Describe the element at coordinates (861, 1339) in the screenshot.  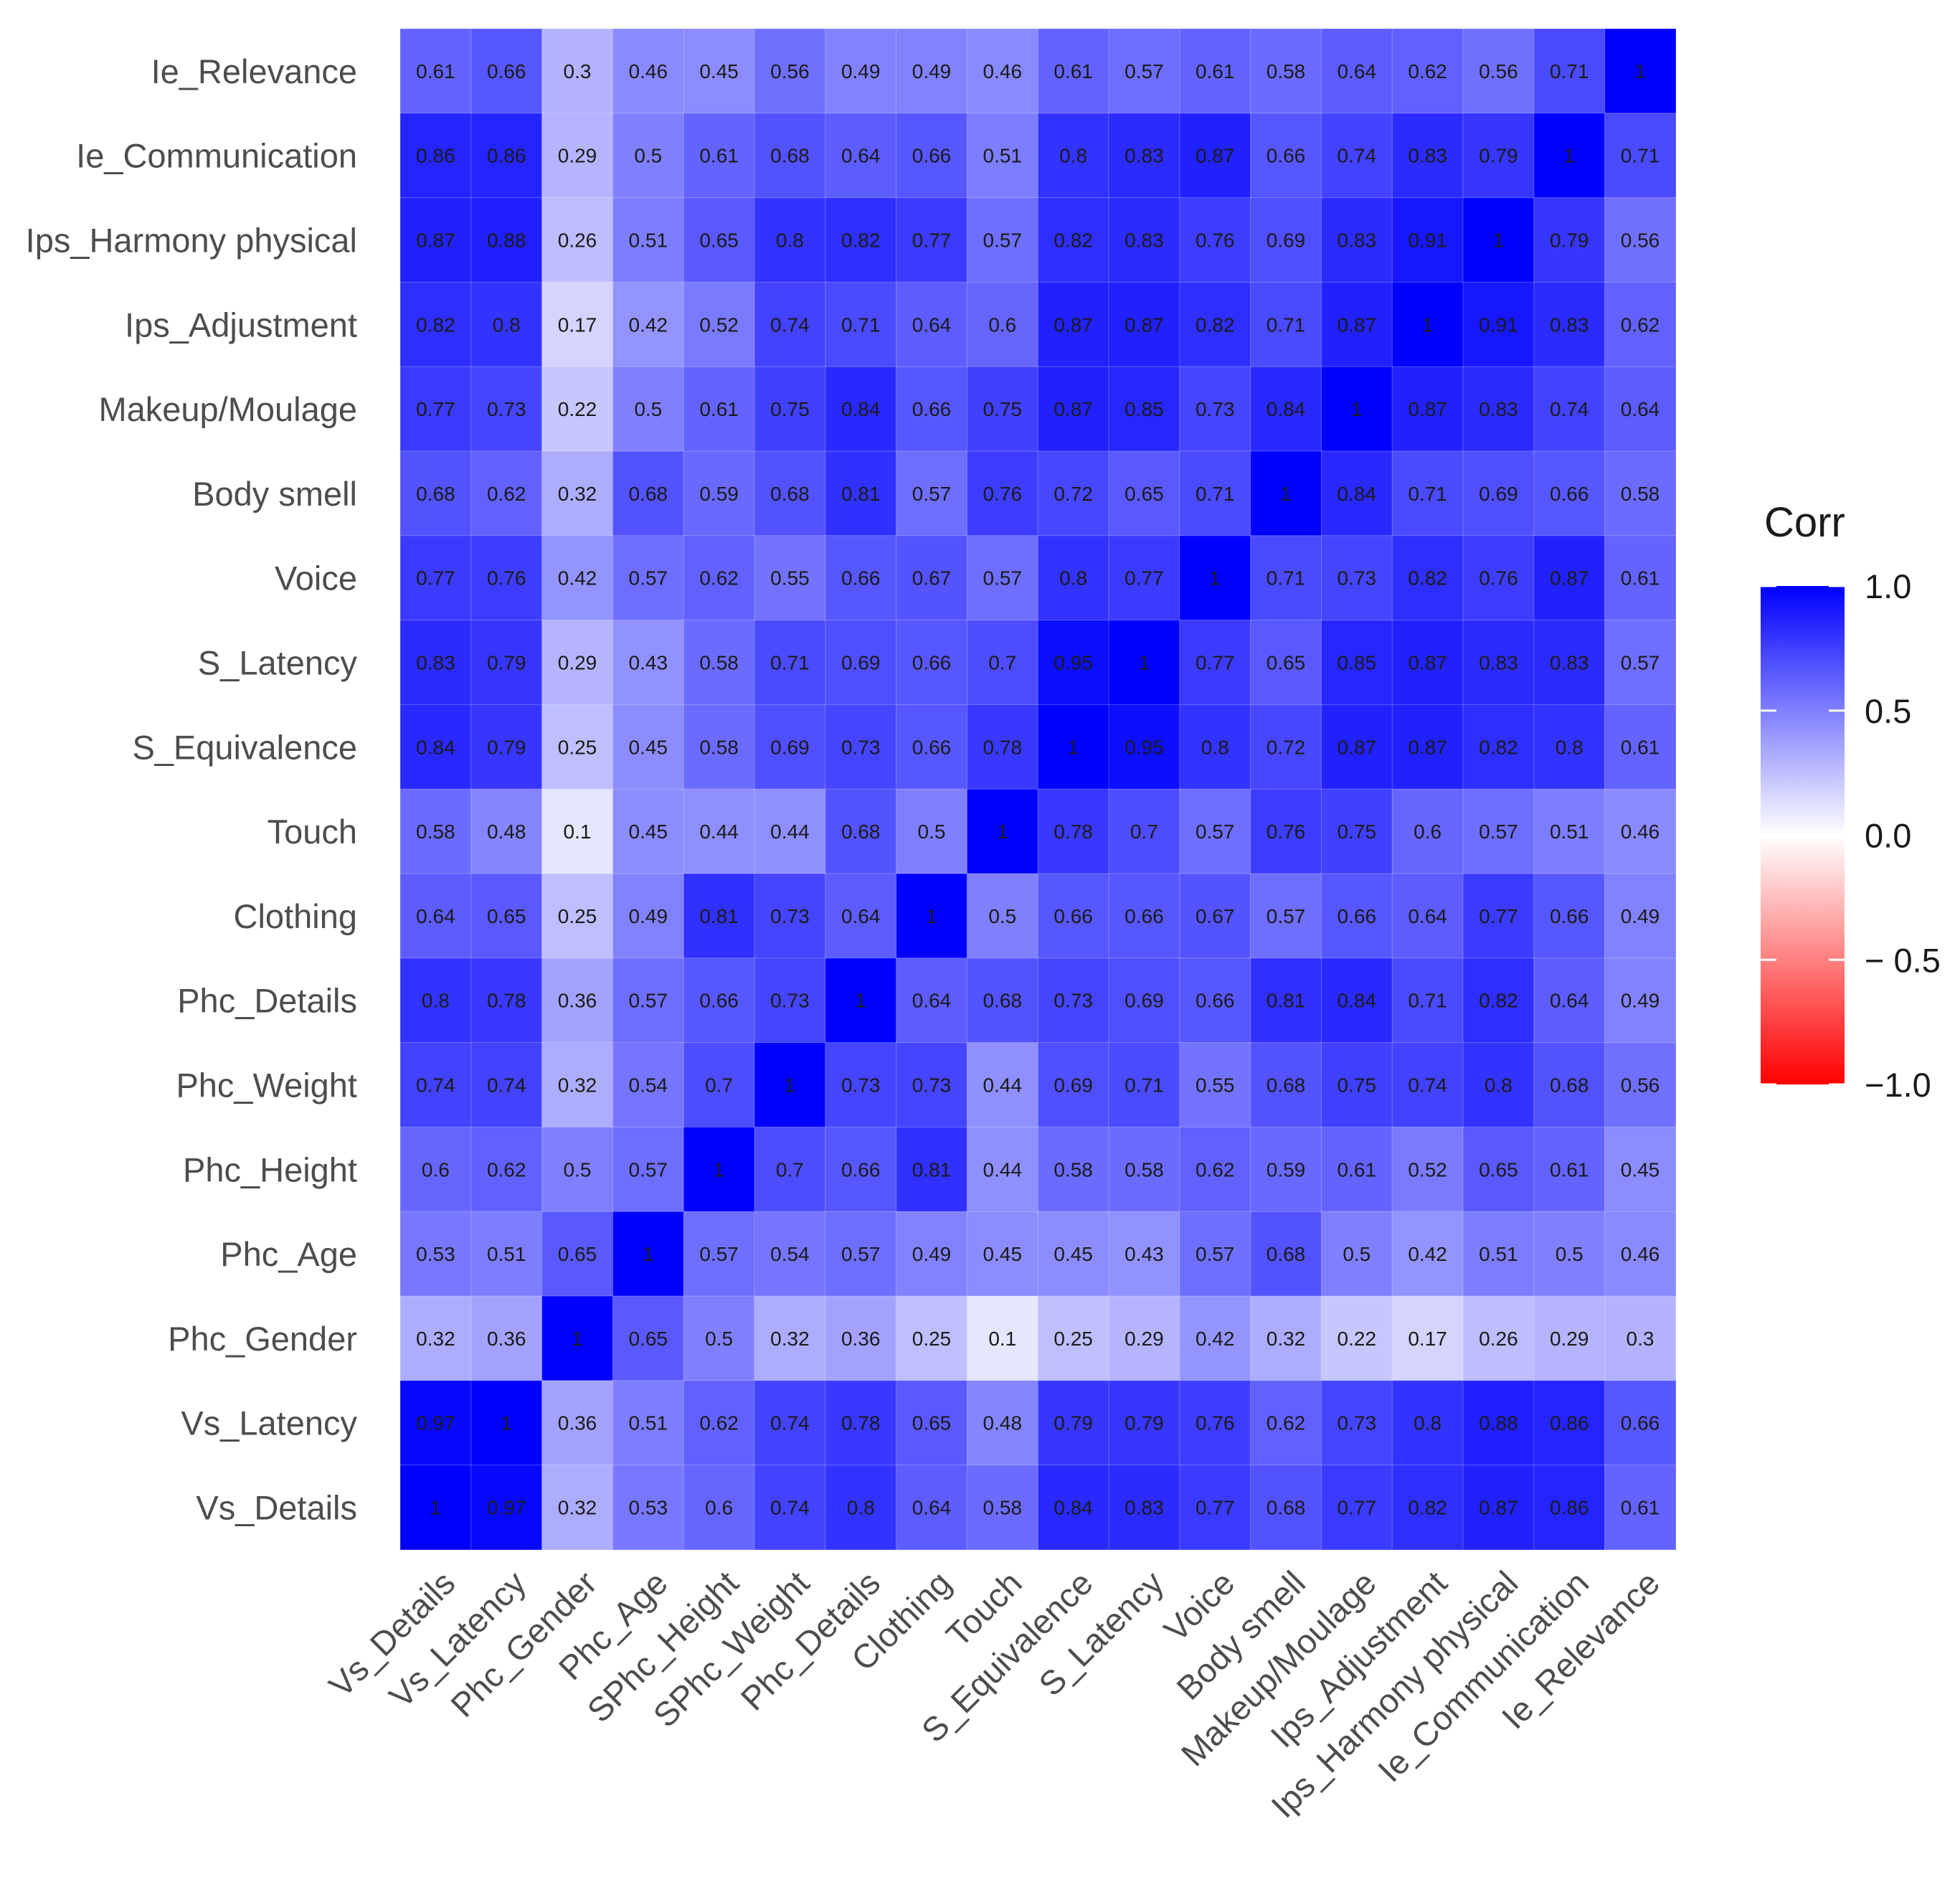
I see `cell-label: 0.36` at that location.